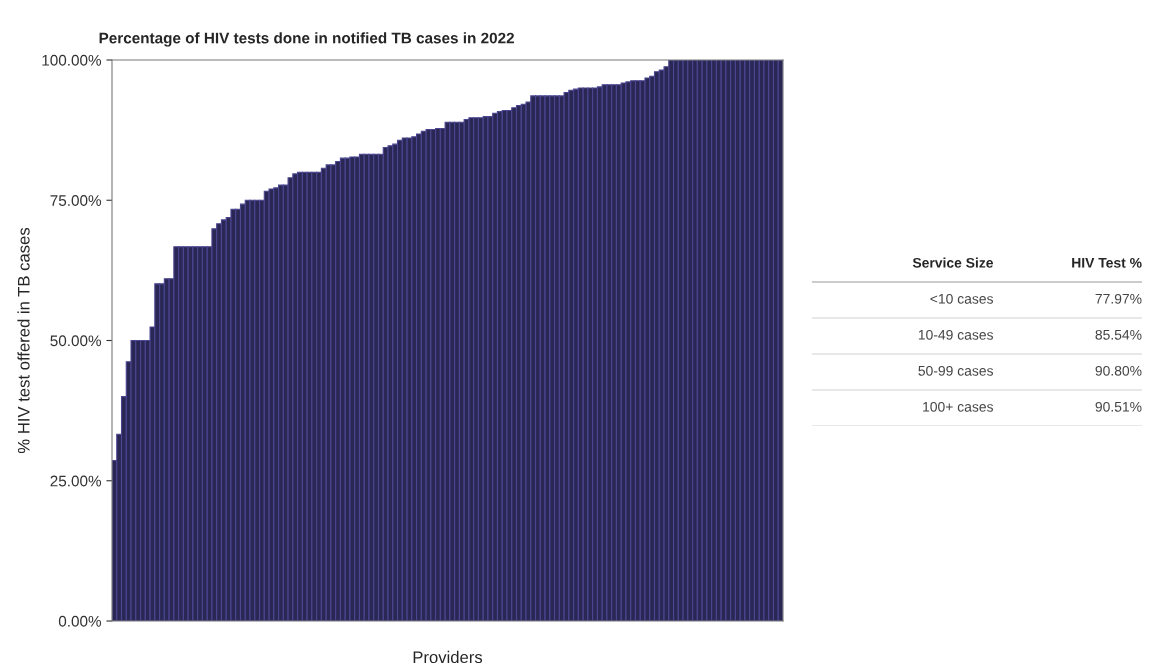 The height and width of the screenshot is (666, 1154). I want to click on y-tick-label: 50.00%, so click(76, 341).